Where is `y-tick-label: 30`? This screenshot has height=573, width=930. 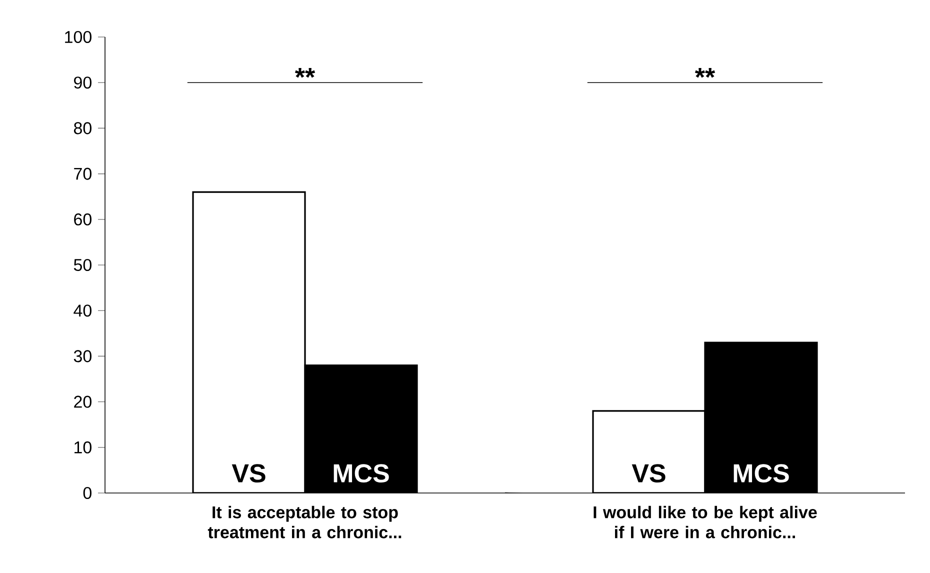 y-tick-label: 30 is located at coordinates (83, 356).